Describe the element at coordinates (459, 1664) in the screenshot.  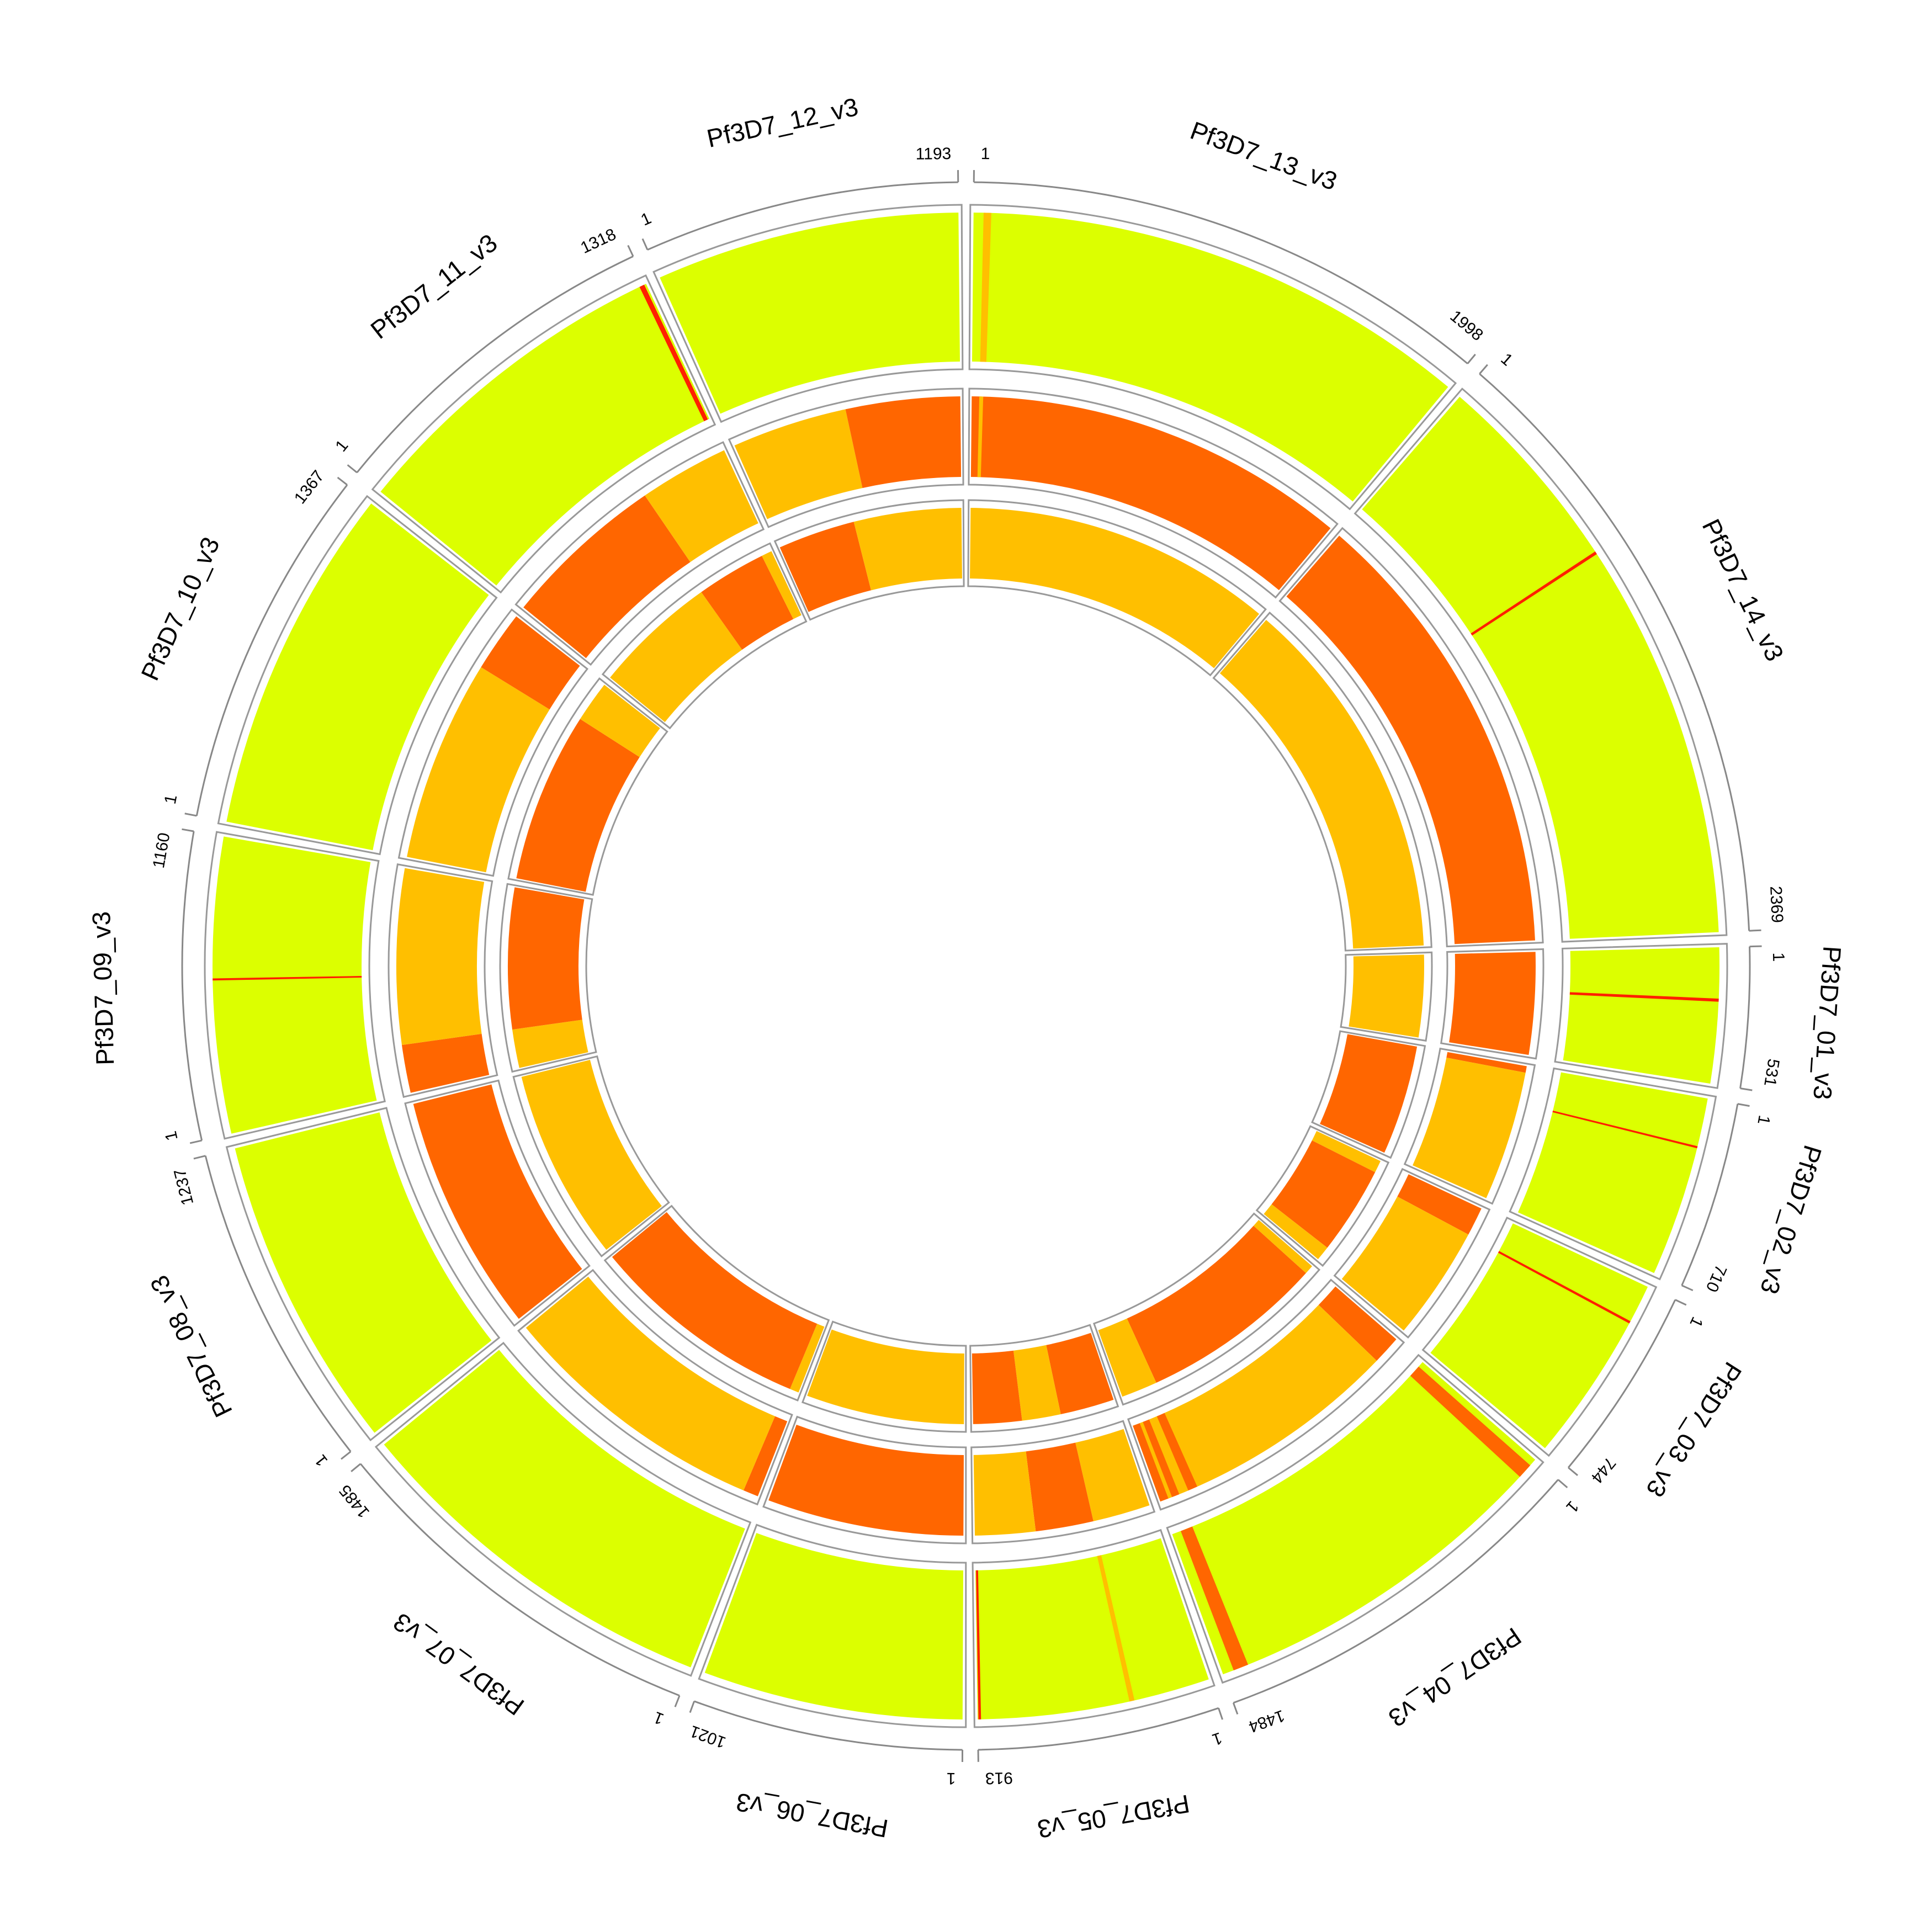
I see `chromosome-name: Pf3D7_07_v3` at that location.